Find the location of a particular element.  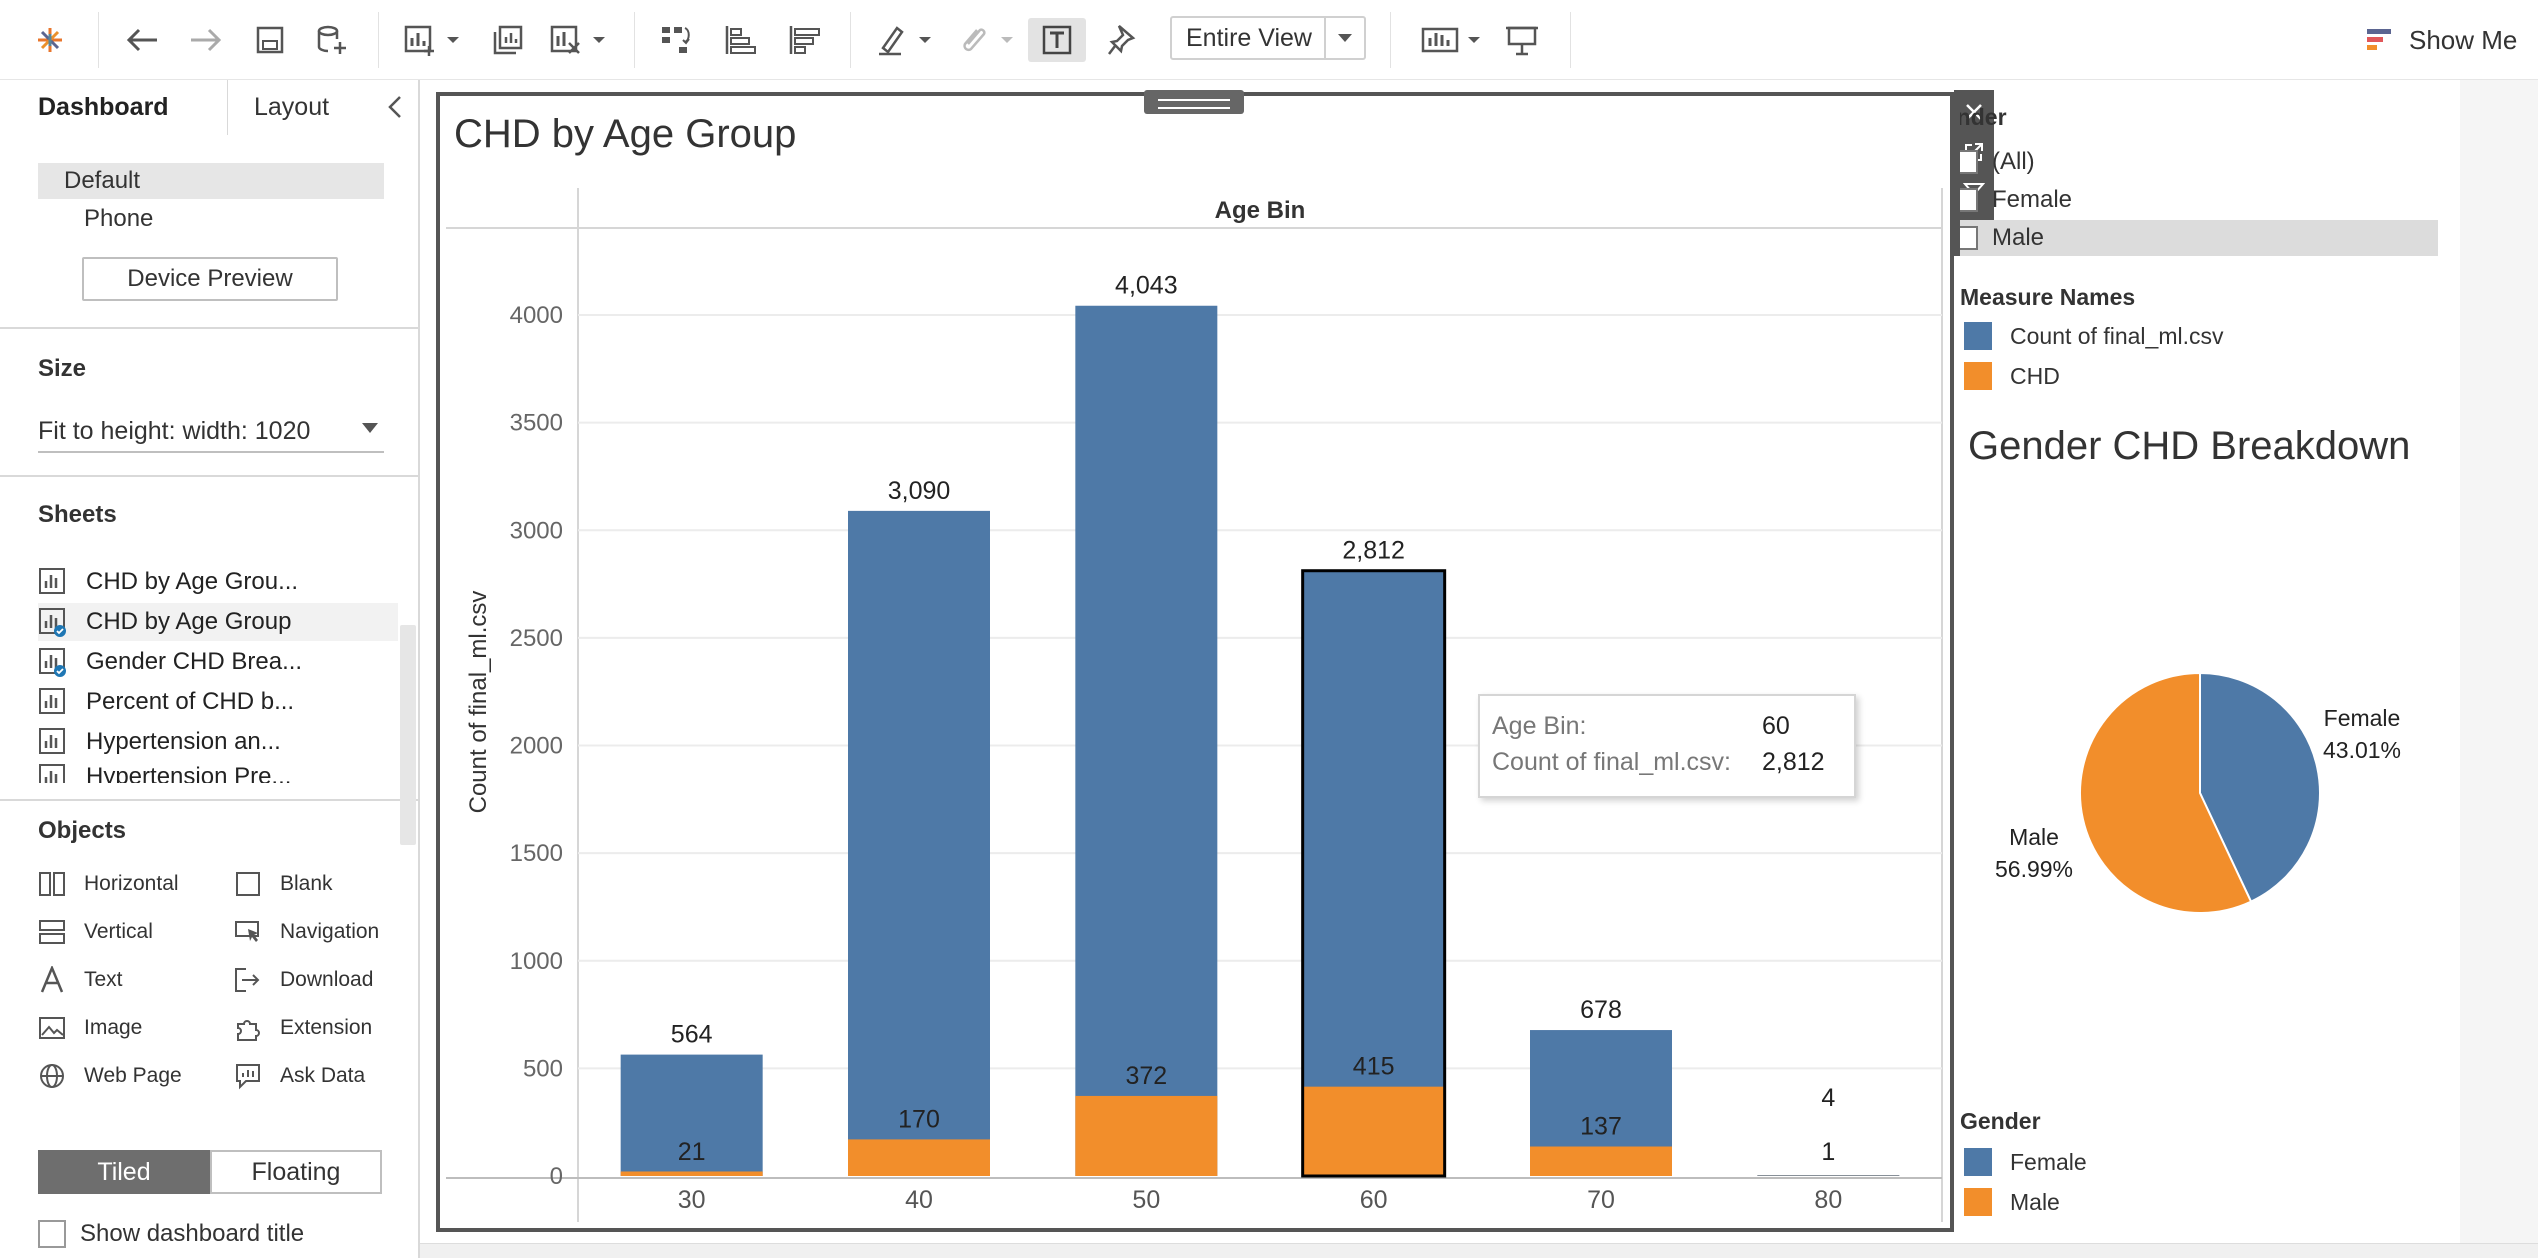

canvas-margin is located at coordinates (2499, 661).